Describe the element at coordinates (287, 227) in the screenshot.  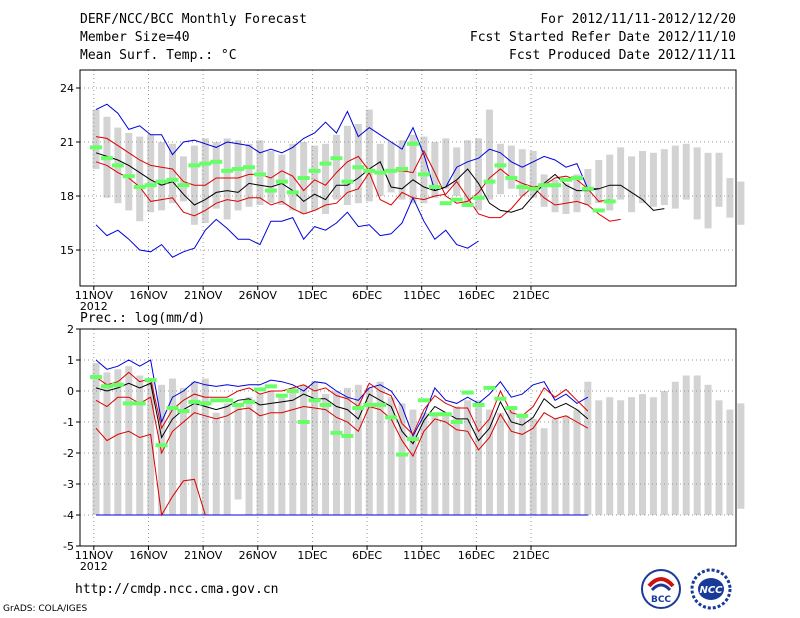
I see `min-line` at that location.